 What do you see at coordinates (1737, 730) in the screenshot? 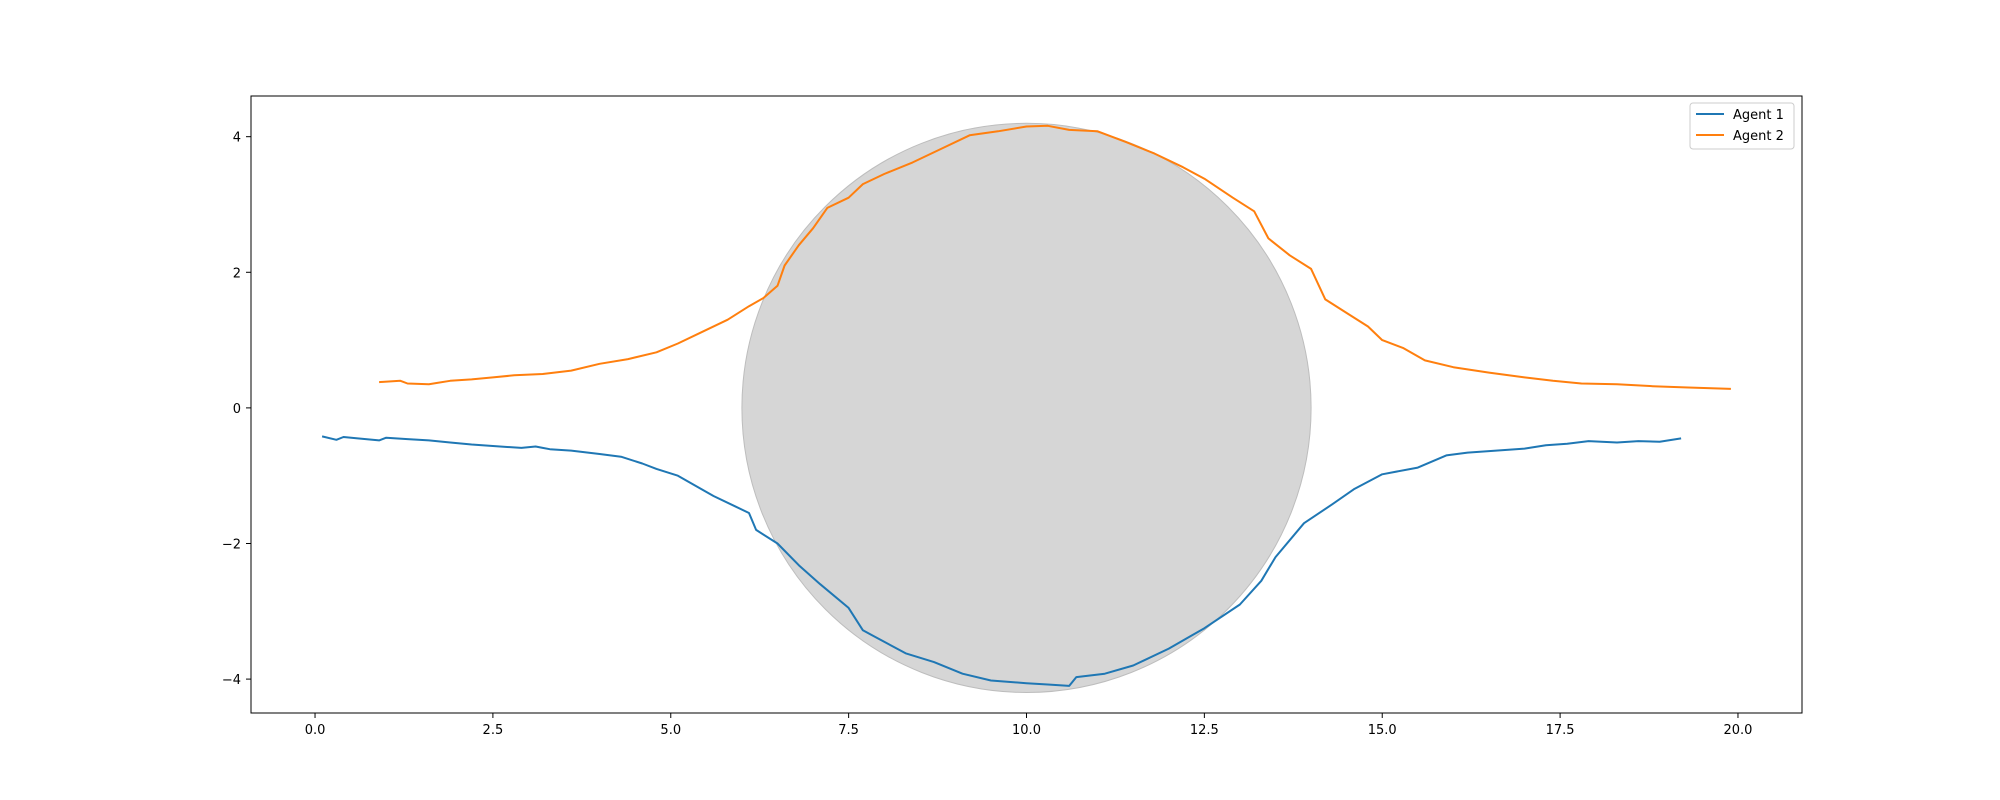
I see `x-tick-label: 20.0` at bounding box center [1737, 730].